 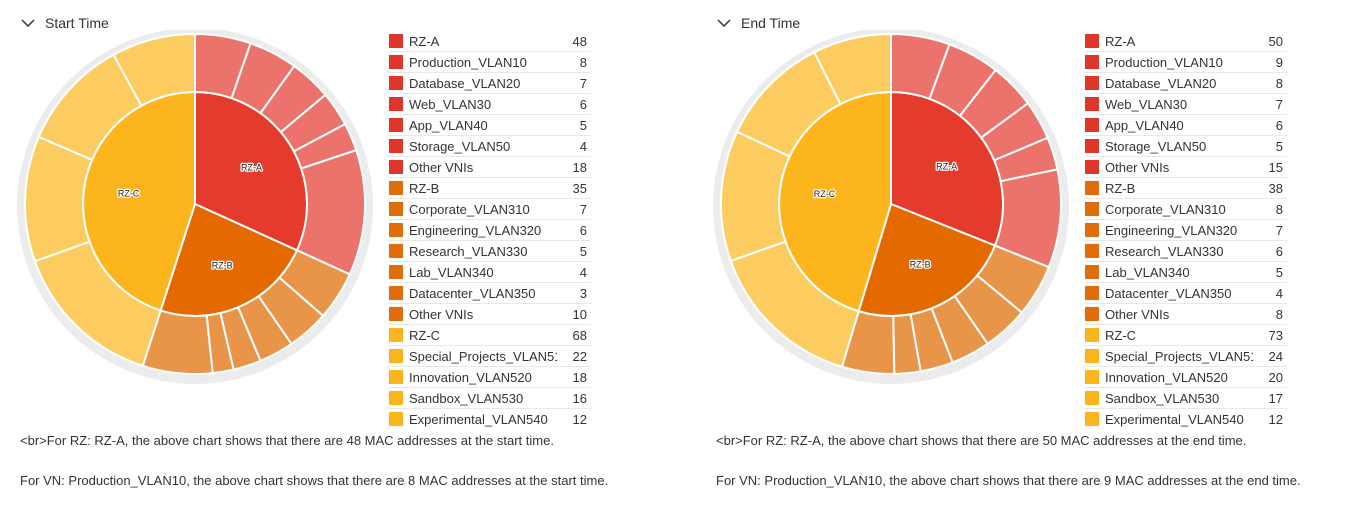 I want to click on legend-label: Other VNIs, so click(x=441, y=314).